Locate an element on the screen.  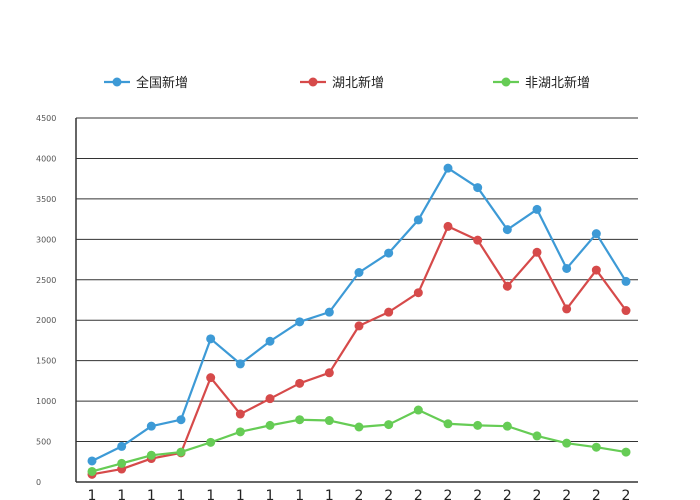
y-tick-label: 4000 is located at coordinates (46, 158).